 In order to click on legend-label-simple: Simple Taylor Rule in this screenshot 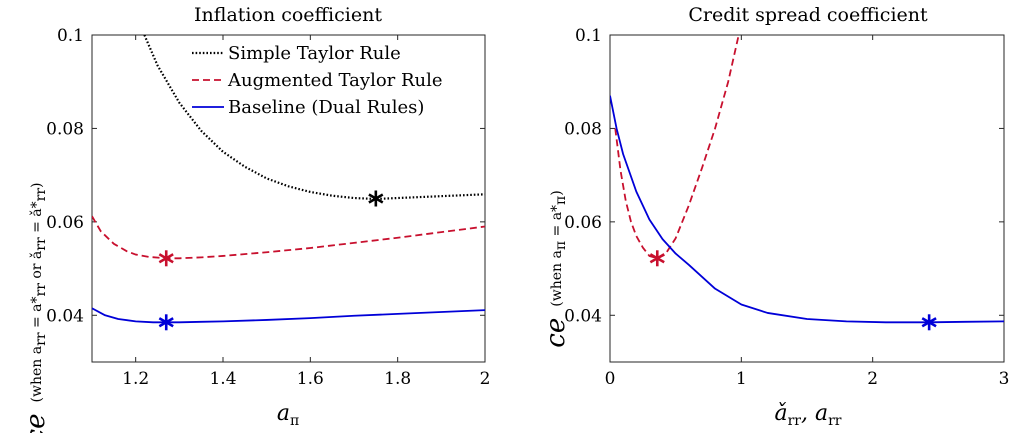, I will do `click(314, 53)`.